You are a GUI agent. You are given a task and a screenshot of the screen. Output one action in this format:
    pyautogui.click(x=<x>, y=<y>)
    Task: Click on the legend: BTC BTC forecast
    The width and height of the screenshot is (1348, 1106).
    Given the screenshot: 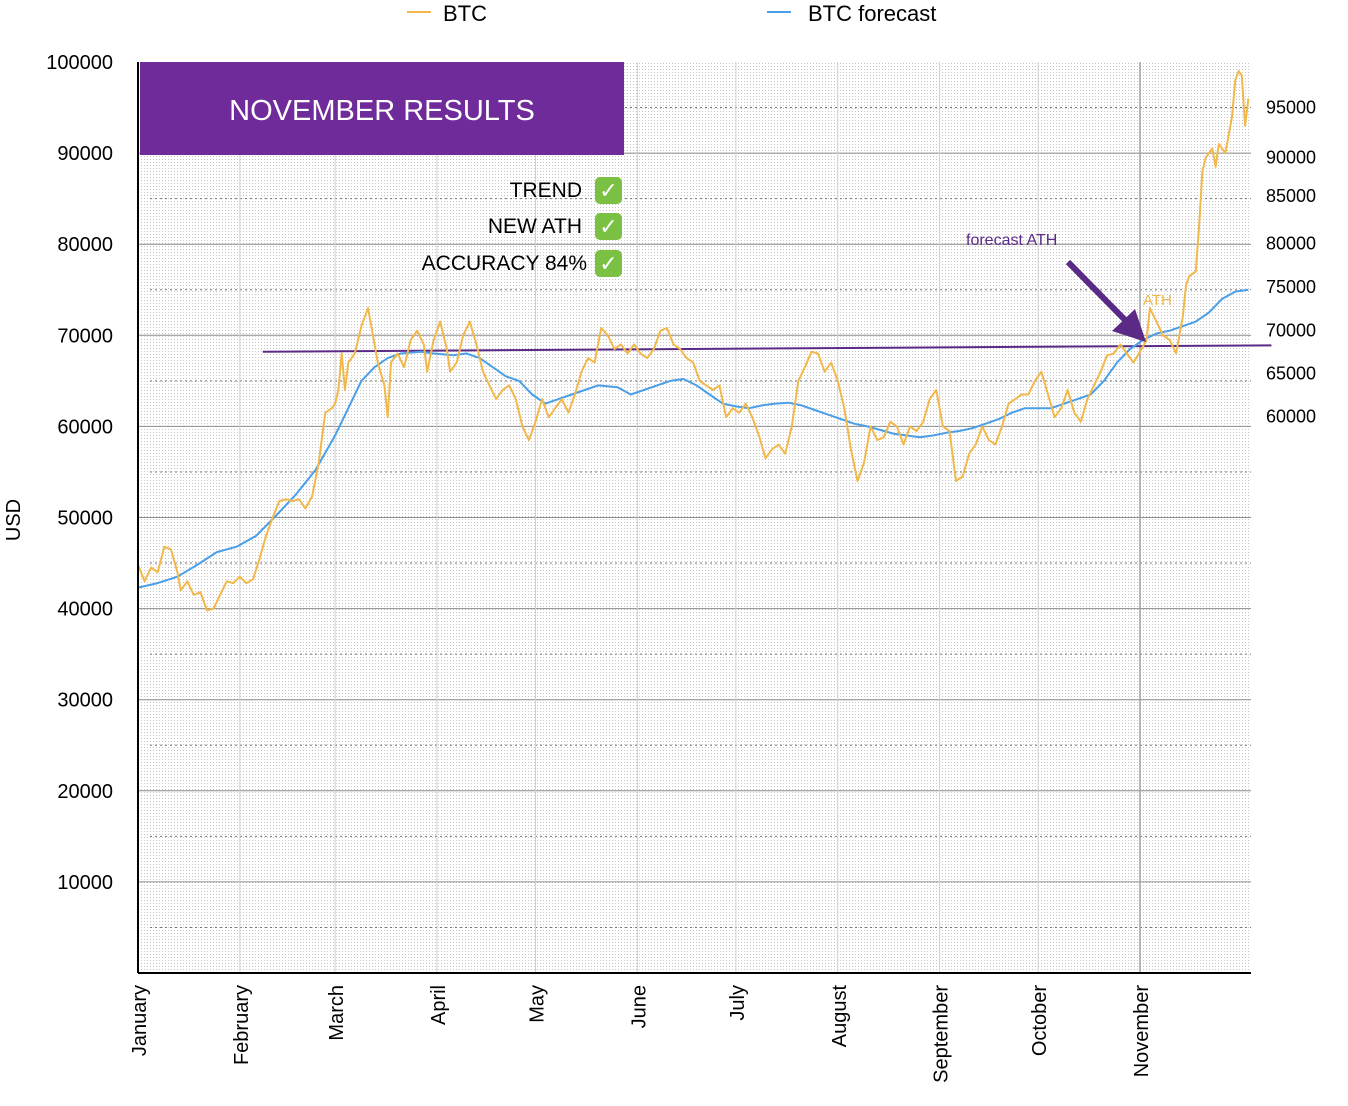 What is the action you would take?
    pyautogui.click(x=671, y=13)
    